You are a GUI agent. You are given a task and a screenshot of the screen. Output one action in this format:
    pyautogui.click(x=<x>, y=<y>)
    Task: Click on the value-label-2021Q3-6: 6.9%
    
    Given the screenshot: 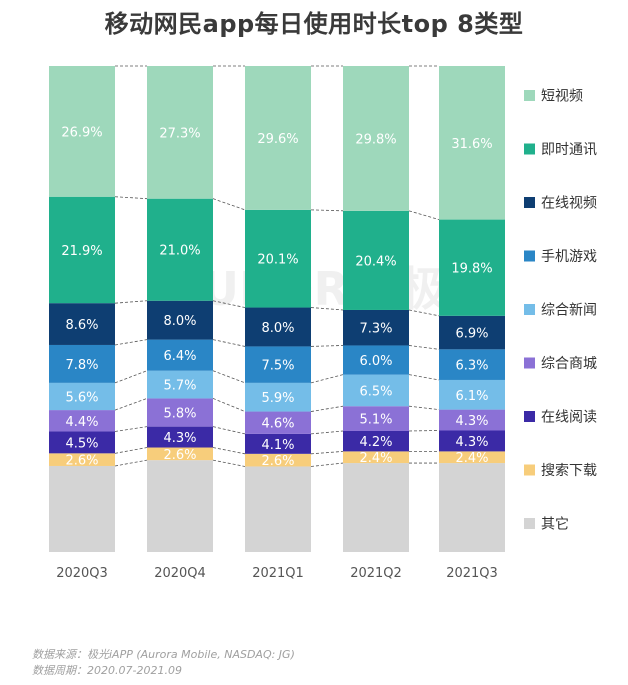 What is the action you would take?
    pyautogui.click(x=471, y=334)
    